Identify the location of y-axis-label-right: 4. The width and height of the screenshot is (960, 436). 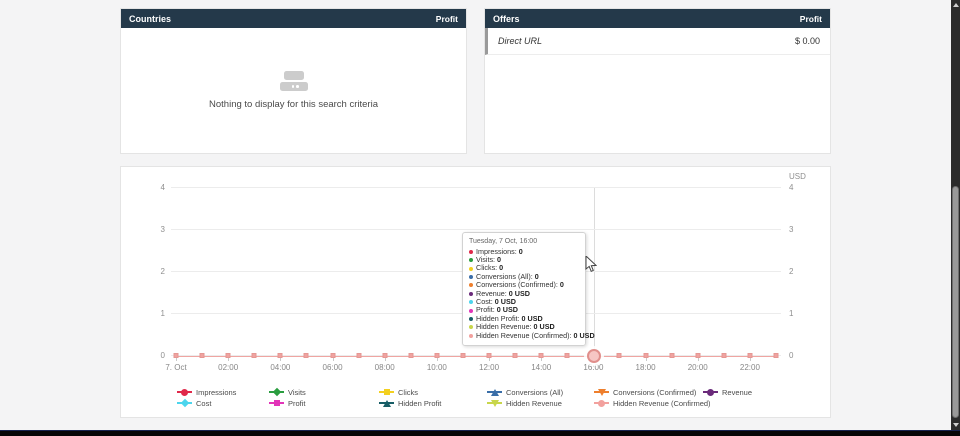
(791, 187).